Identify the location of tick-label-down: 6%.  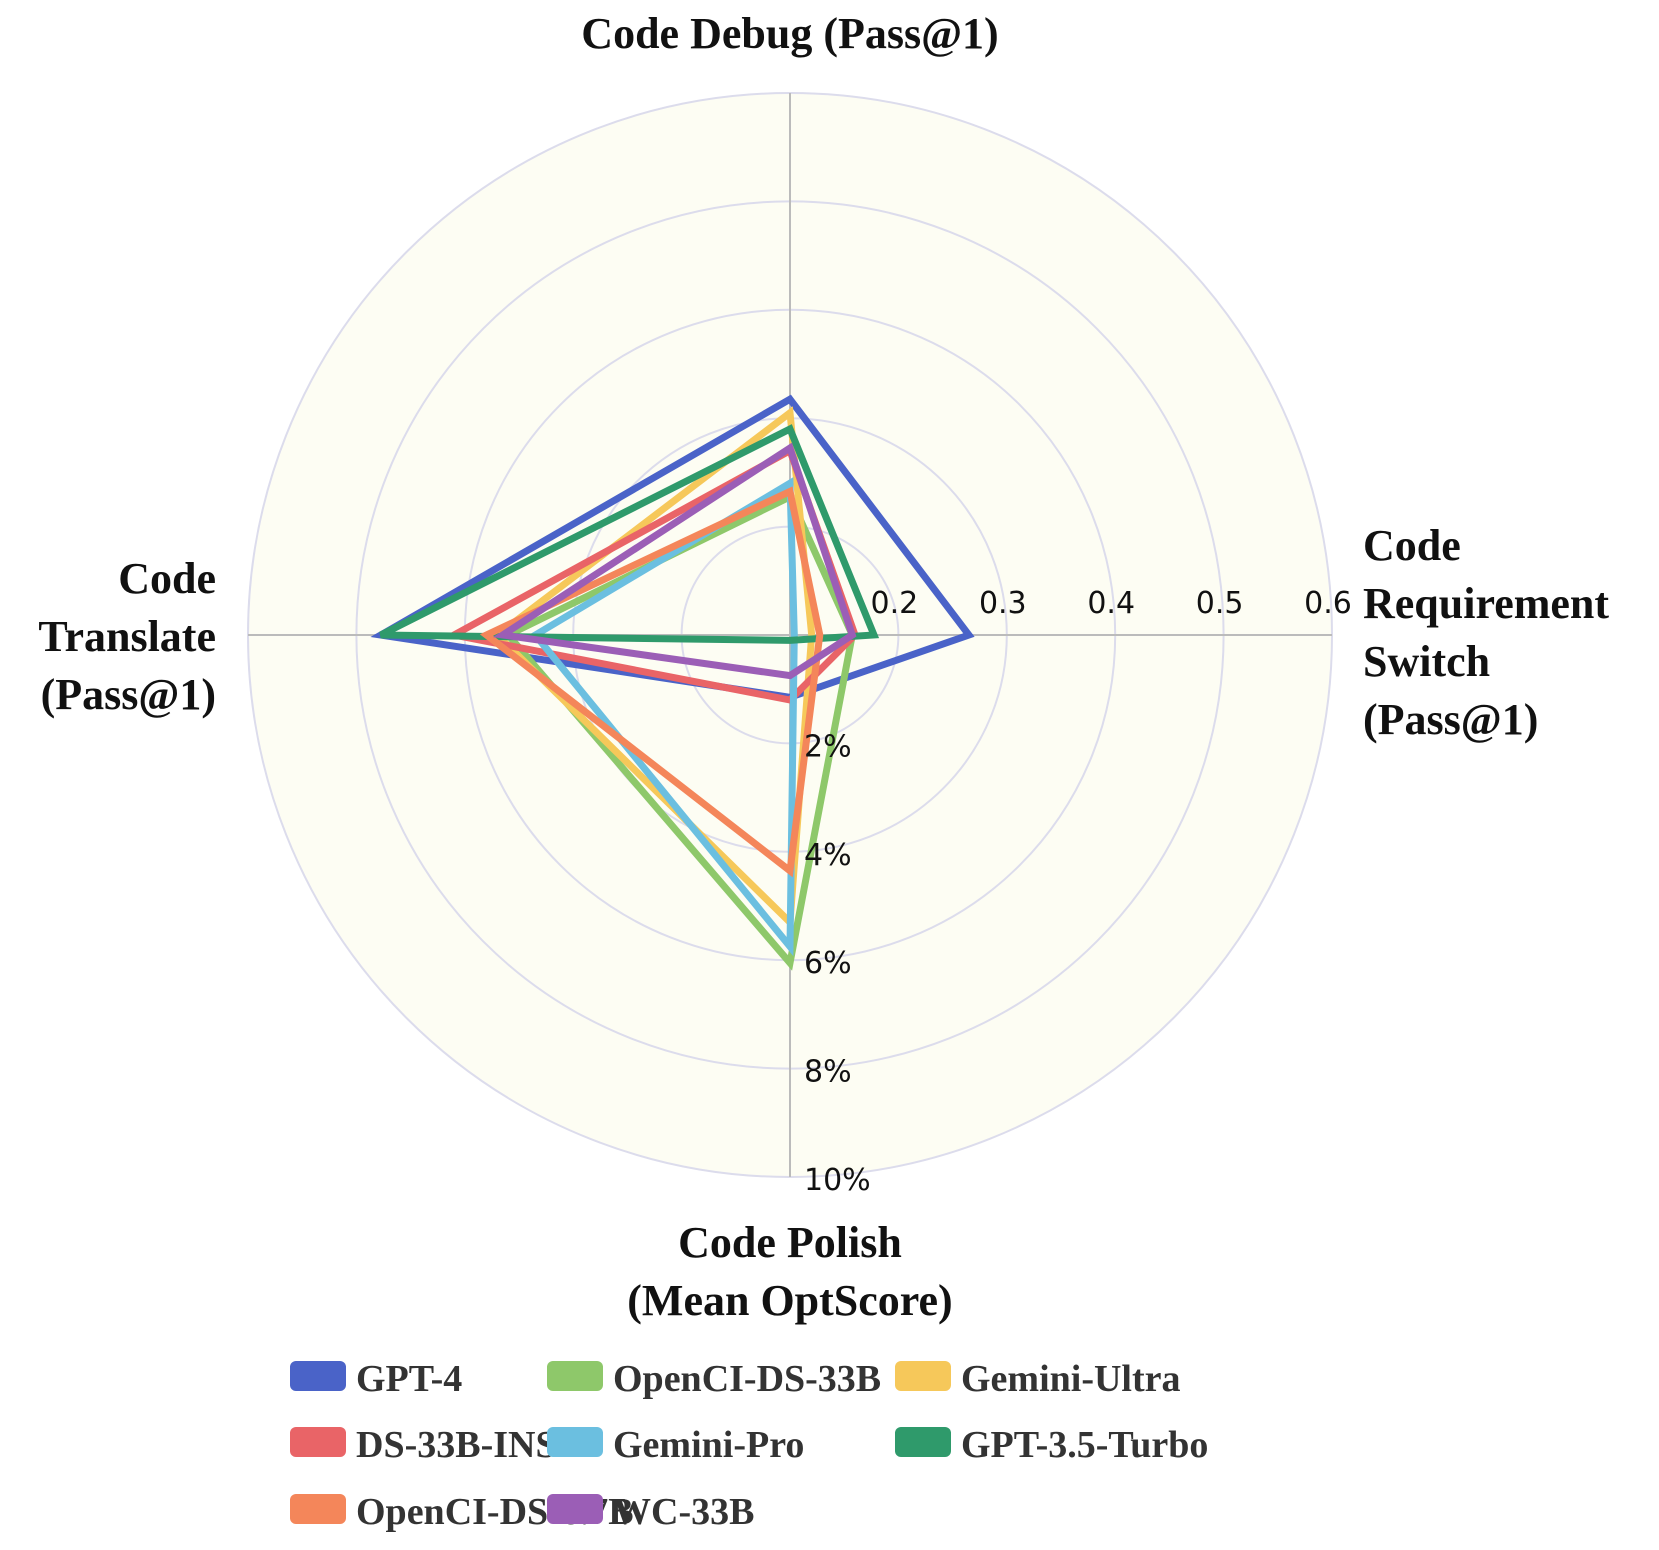
(828, 963).